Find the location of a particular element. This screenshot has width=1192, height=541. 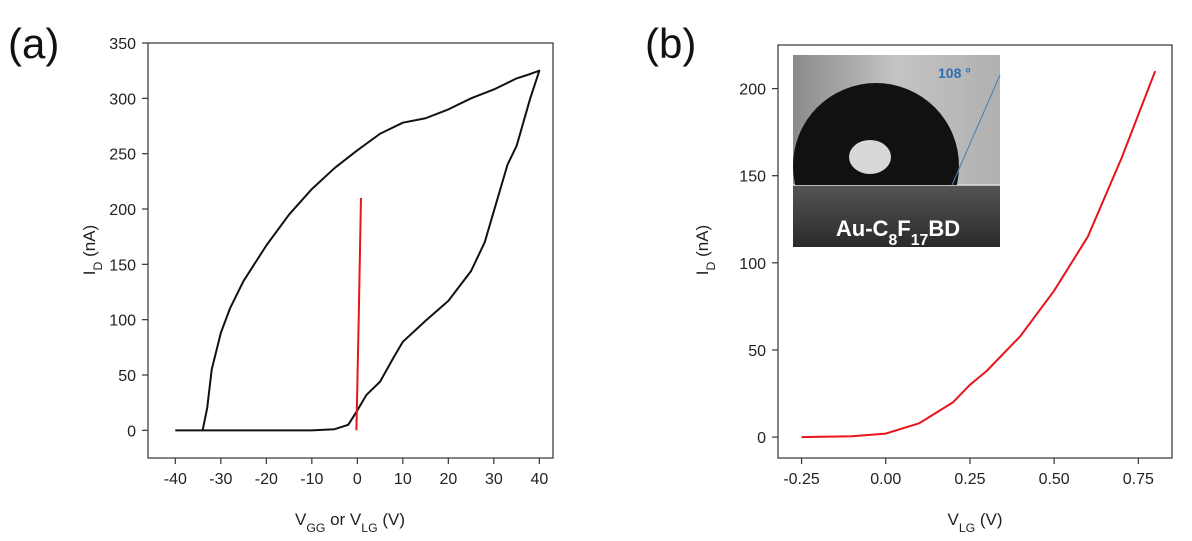

x-axis-label: VGG or VLG (V) is located at coordinates (350, 522).